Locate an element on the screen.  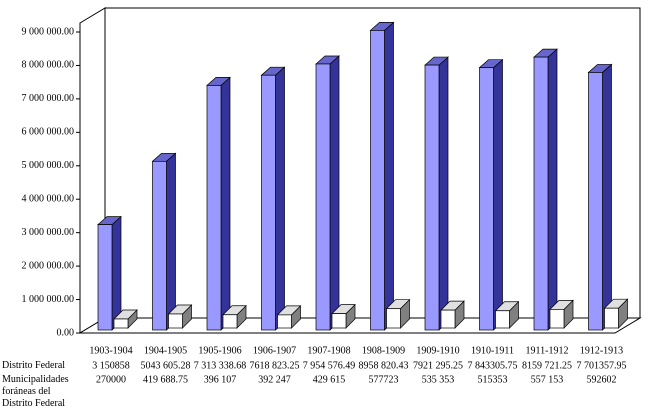
value-label: 8159 721.25 is located at coordinates (547, 365).